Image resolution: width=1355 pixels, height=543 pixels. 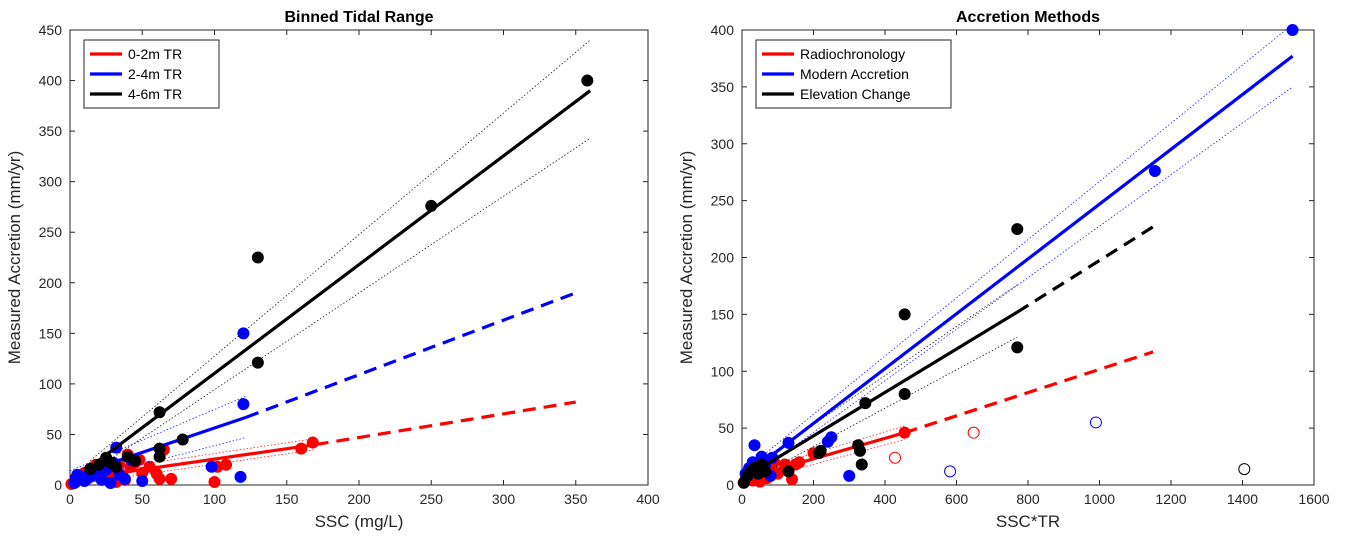 I want to click on x-tick-label: 0, so click(x=742, y=499).